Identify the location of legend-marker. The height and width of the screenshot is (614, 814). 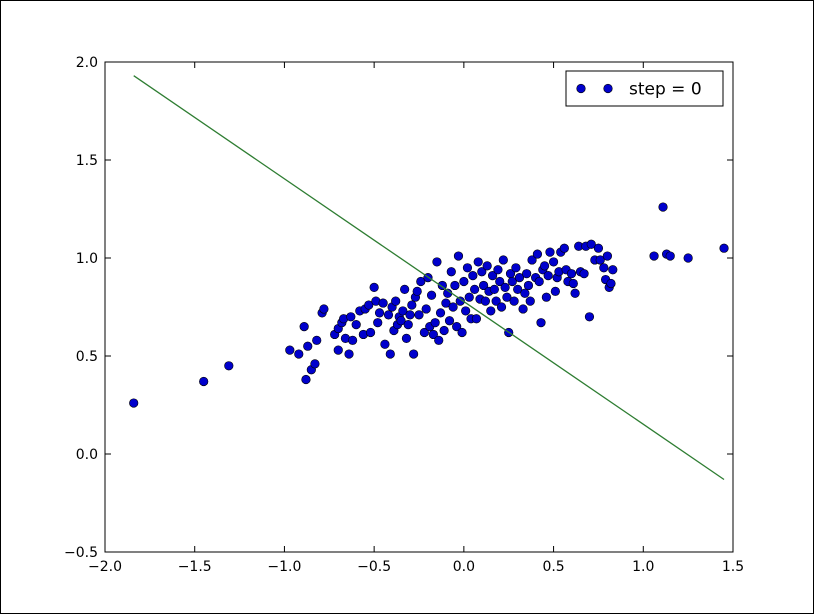
(608, 88).